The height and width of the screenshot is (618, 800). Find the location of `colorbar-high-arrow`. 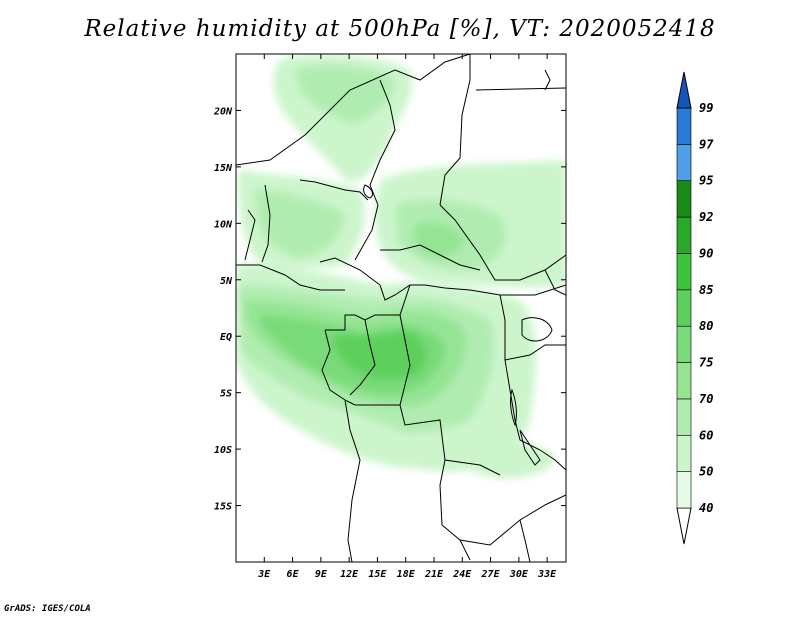

colorbar-high-arrow is located at coordinates (684, 90).